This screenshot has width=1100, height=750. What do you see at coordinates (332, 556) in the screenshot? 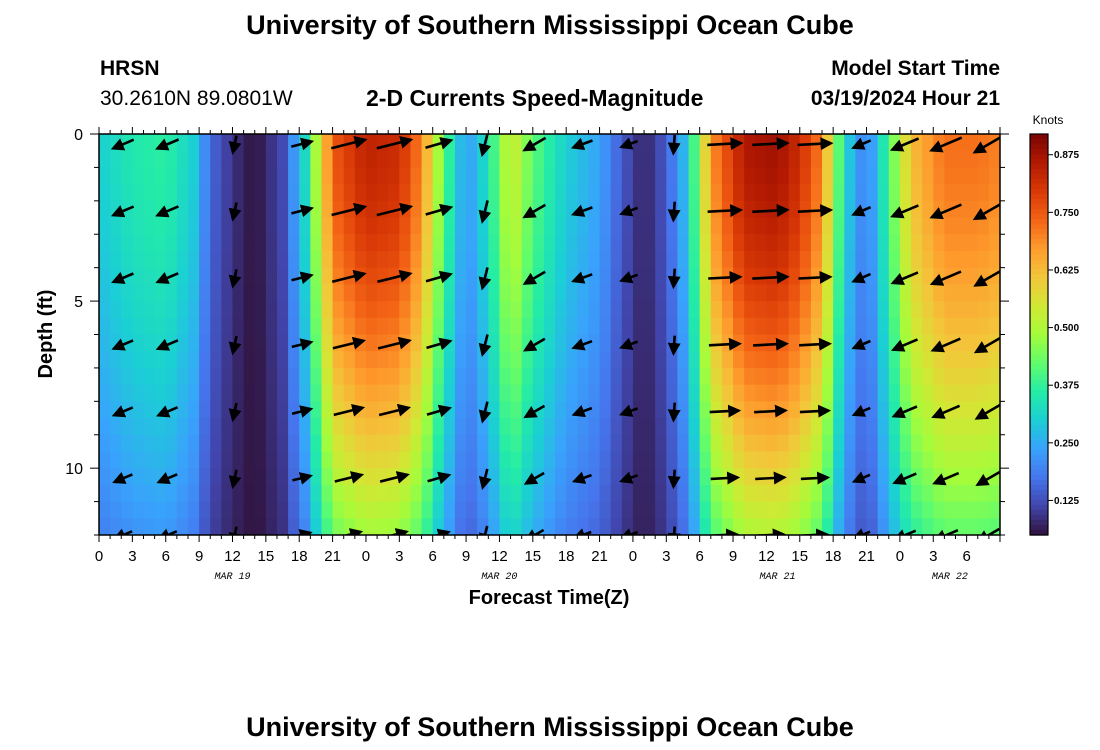
I see `x-tick-label: 21` at bounding box center [332, 556].